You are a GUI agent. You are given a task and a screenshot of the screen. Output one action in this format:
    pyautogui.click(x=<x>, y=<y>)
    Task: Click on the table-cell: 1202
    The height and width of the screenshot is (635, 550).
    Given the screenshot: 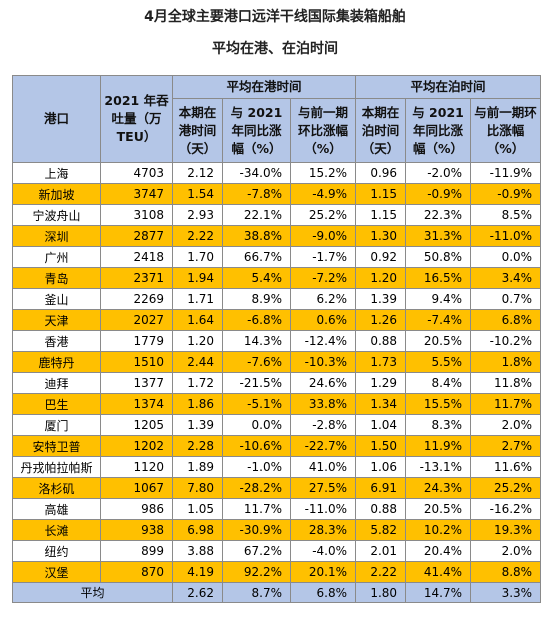 What is the action you would take?
    pyautogui.click(x=136, y=446)
    